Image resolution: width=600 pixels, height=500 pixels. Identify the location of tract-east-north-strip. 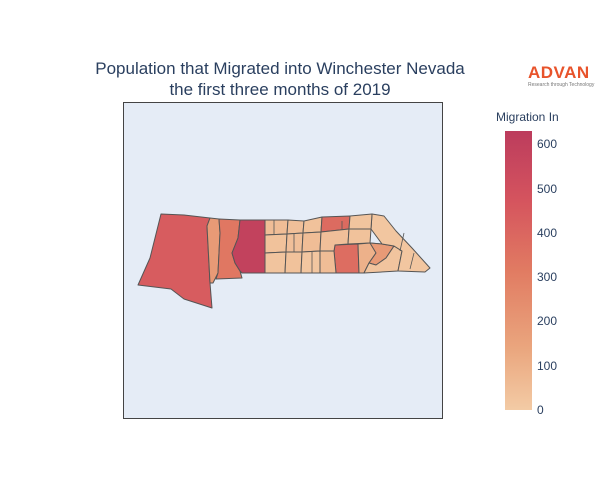
(360, 221).